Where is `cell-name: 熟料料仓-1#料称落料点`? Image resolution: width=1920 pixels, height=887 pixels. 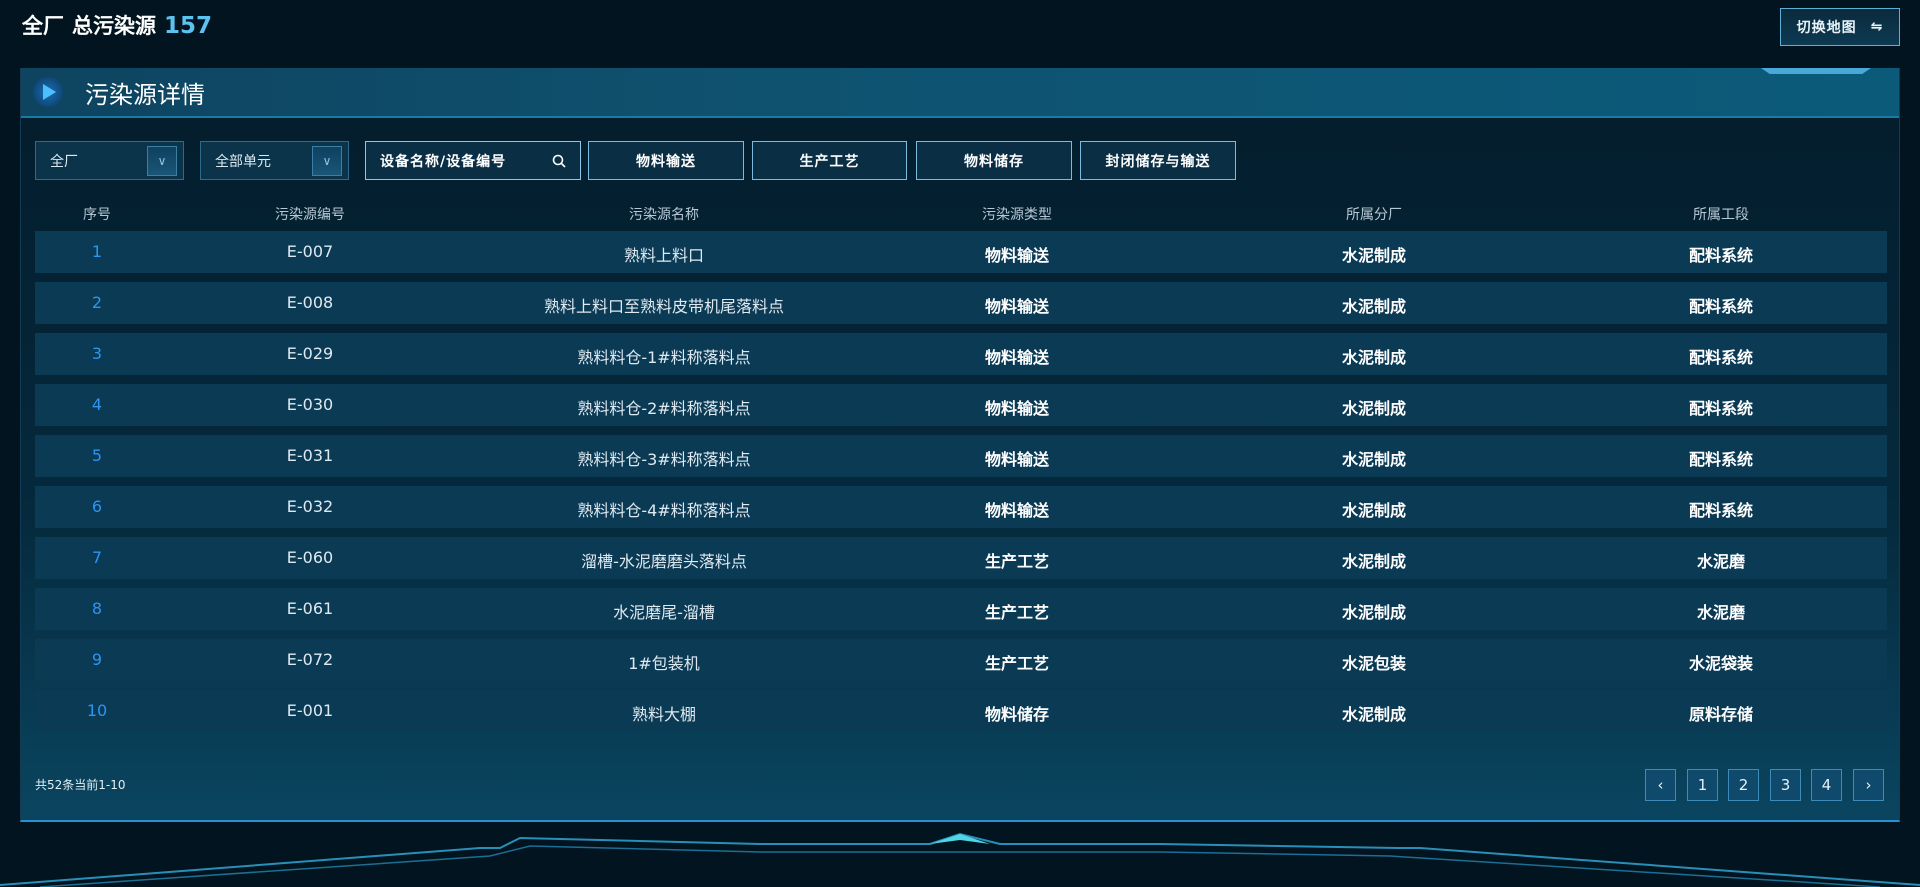 cell-name: 熟料料仓-1#料称落料点 is located at coordinates (664, 357).